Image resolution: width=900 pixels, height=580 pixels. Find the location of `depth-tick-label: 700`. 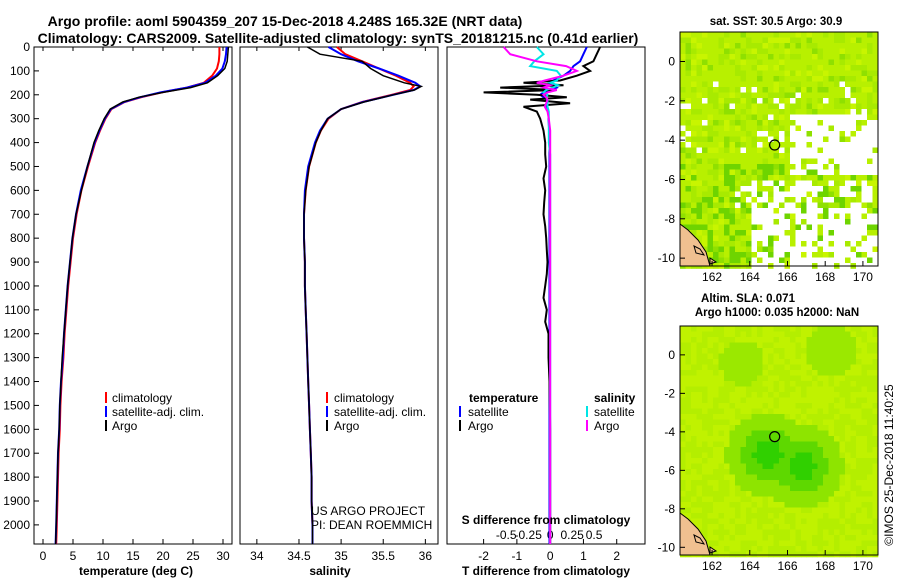

depth-tick-label: 700 is located at coordinates (20, 214).